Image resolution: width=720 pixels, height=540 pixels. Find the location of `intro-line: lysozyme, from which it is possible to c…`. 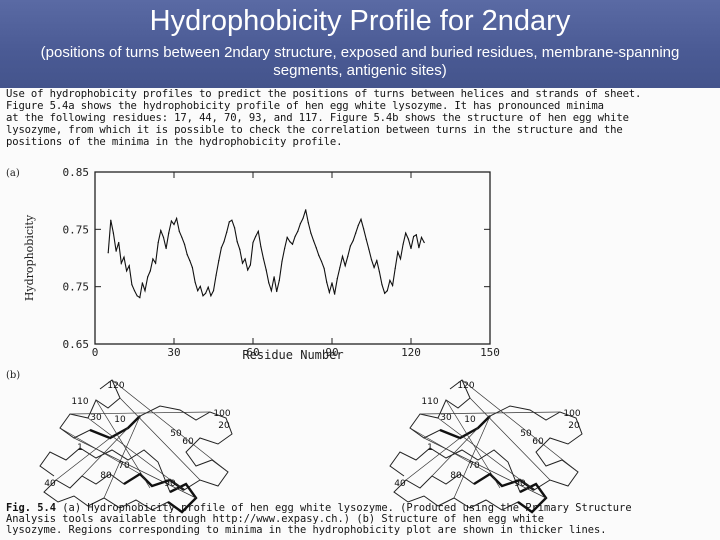

intro-line: lysozyme, from which it is possible to c… is located at coordinates (314, 130).